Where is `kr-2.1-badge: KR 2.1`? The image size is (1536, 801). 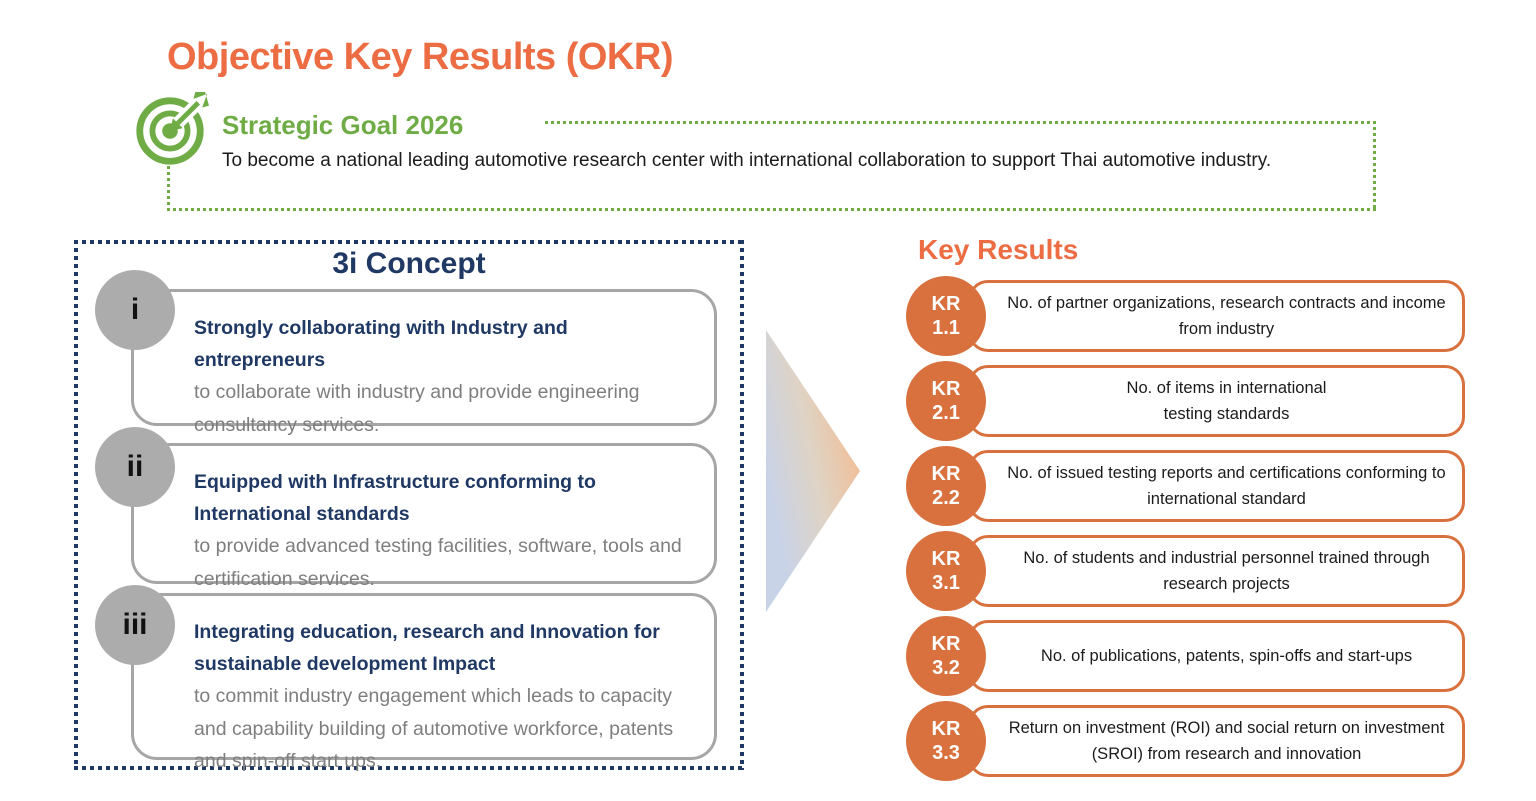
kr-2.1-badge: KR 2.1 is located at coordinates (946, 401).